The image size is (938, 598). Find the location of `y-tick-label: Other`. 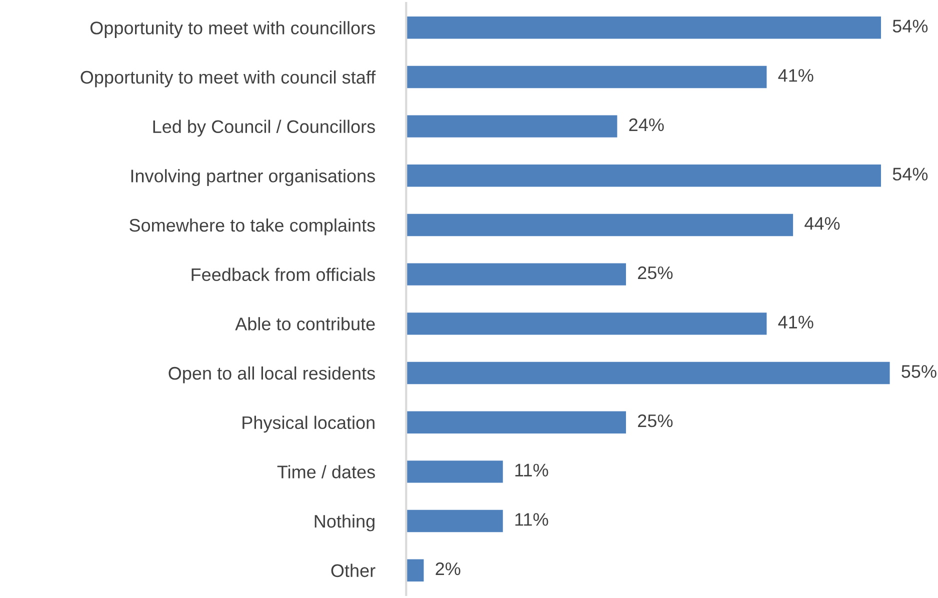

y-tick-label: Other is located at coordinates (353, 571).